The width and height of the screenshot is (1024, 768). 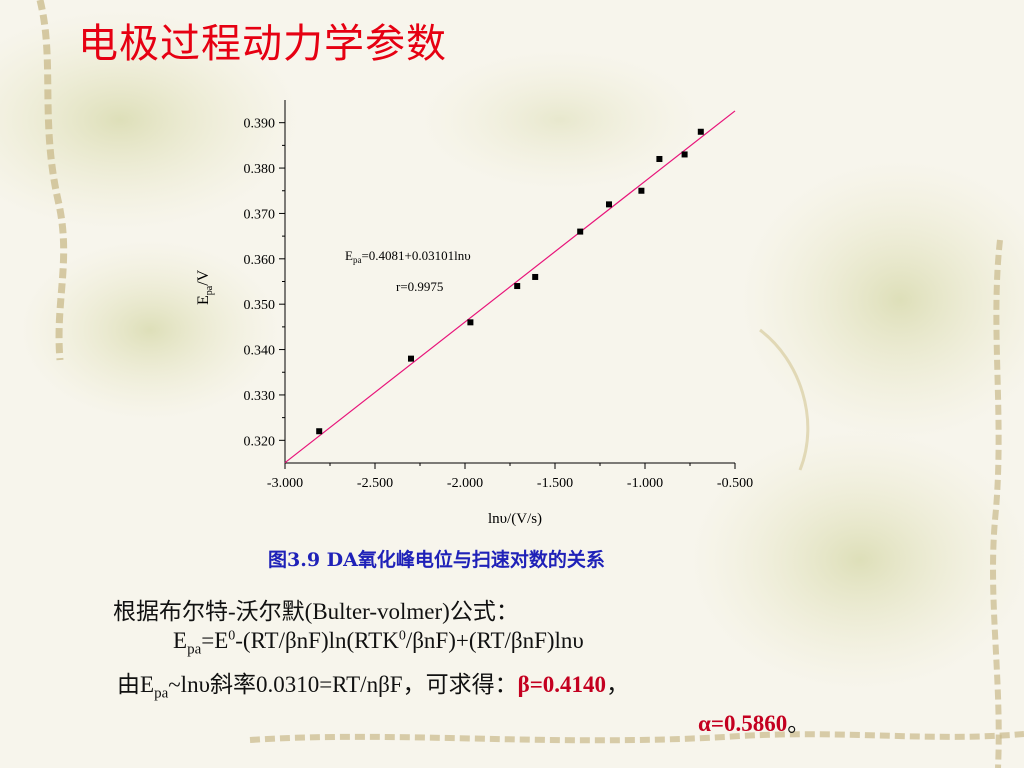 What do you see at coordinates (375, 483) in the screenshot?
I see `x-tick-label: -2.500` at bounding box center [375, 483].